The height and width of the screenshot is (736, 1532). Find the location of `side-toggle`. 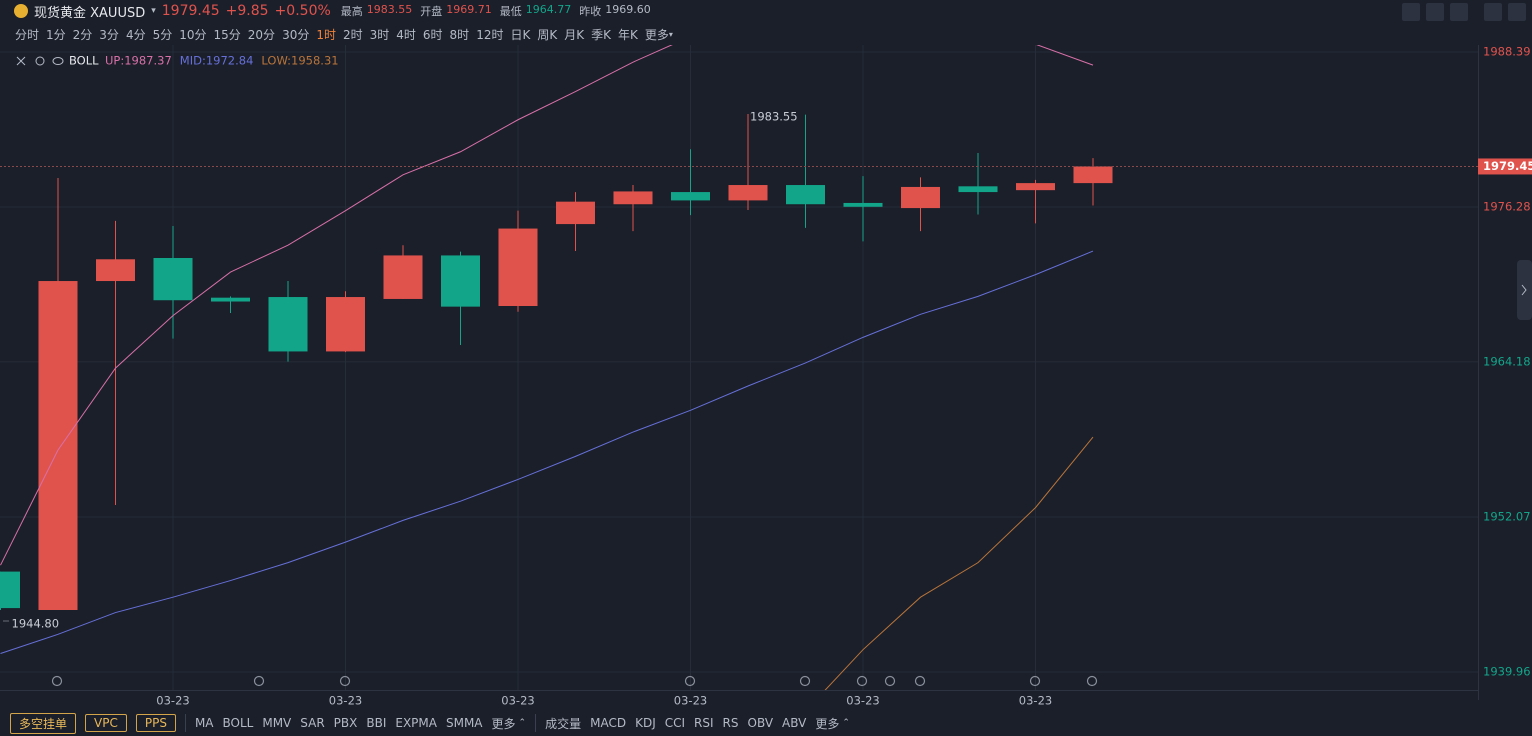

side-toggle is located at coordinates (1524, 290).